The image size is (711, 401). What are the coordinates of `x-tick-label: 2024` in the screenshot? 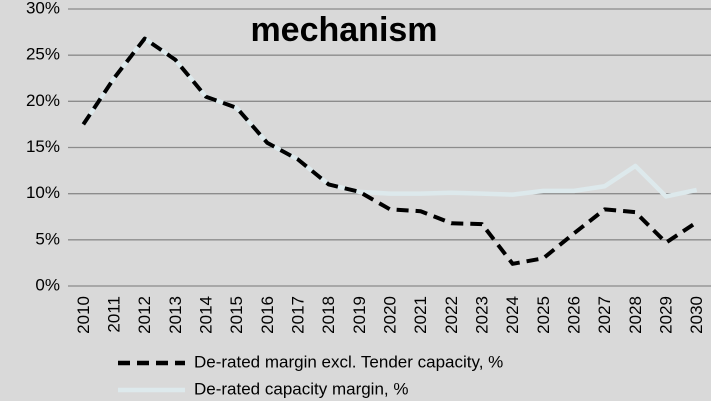 It's located at (512, 315).